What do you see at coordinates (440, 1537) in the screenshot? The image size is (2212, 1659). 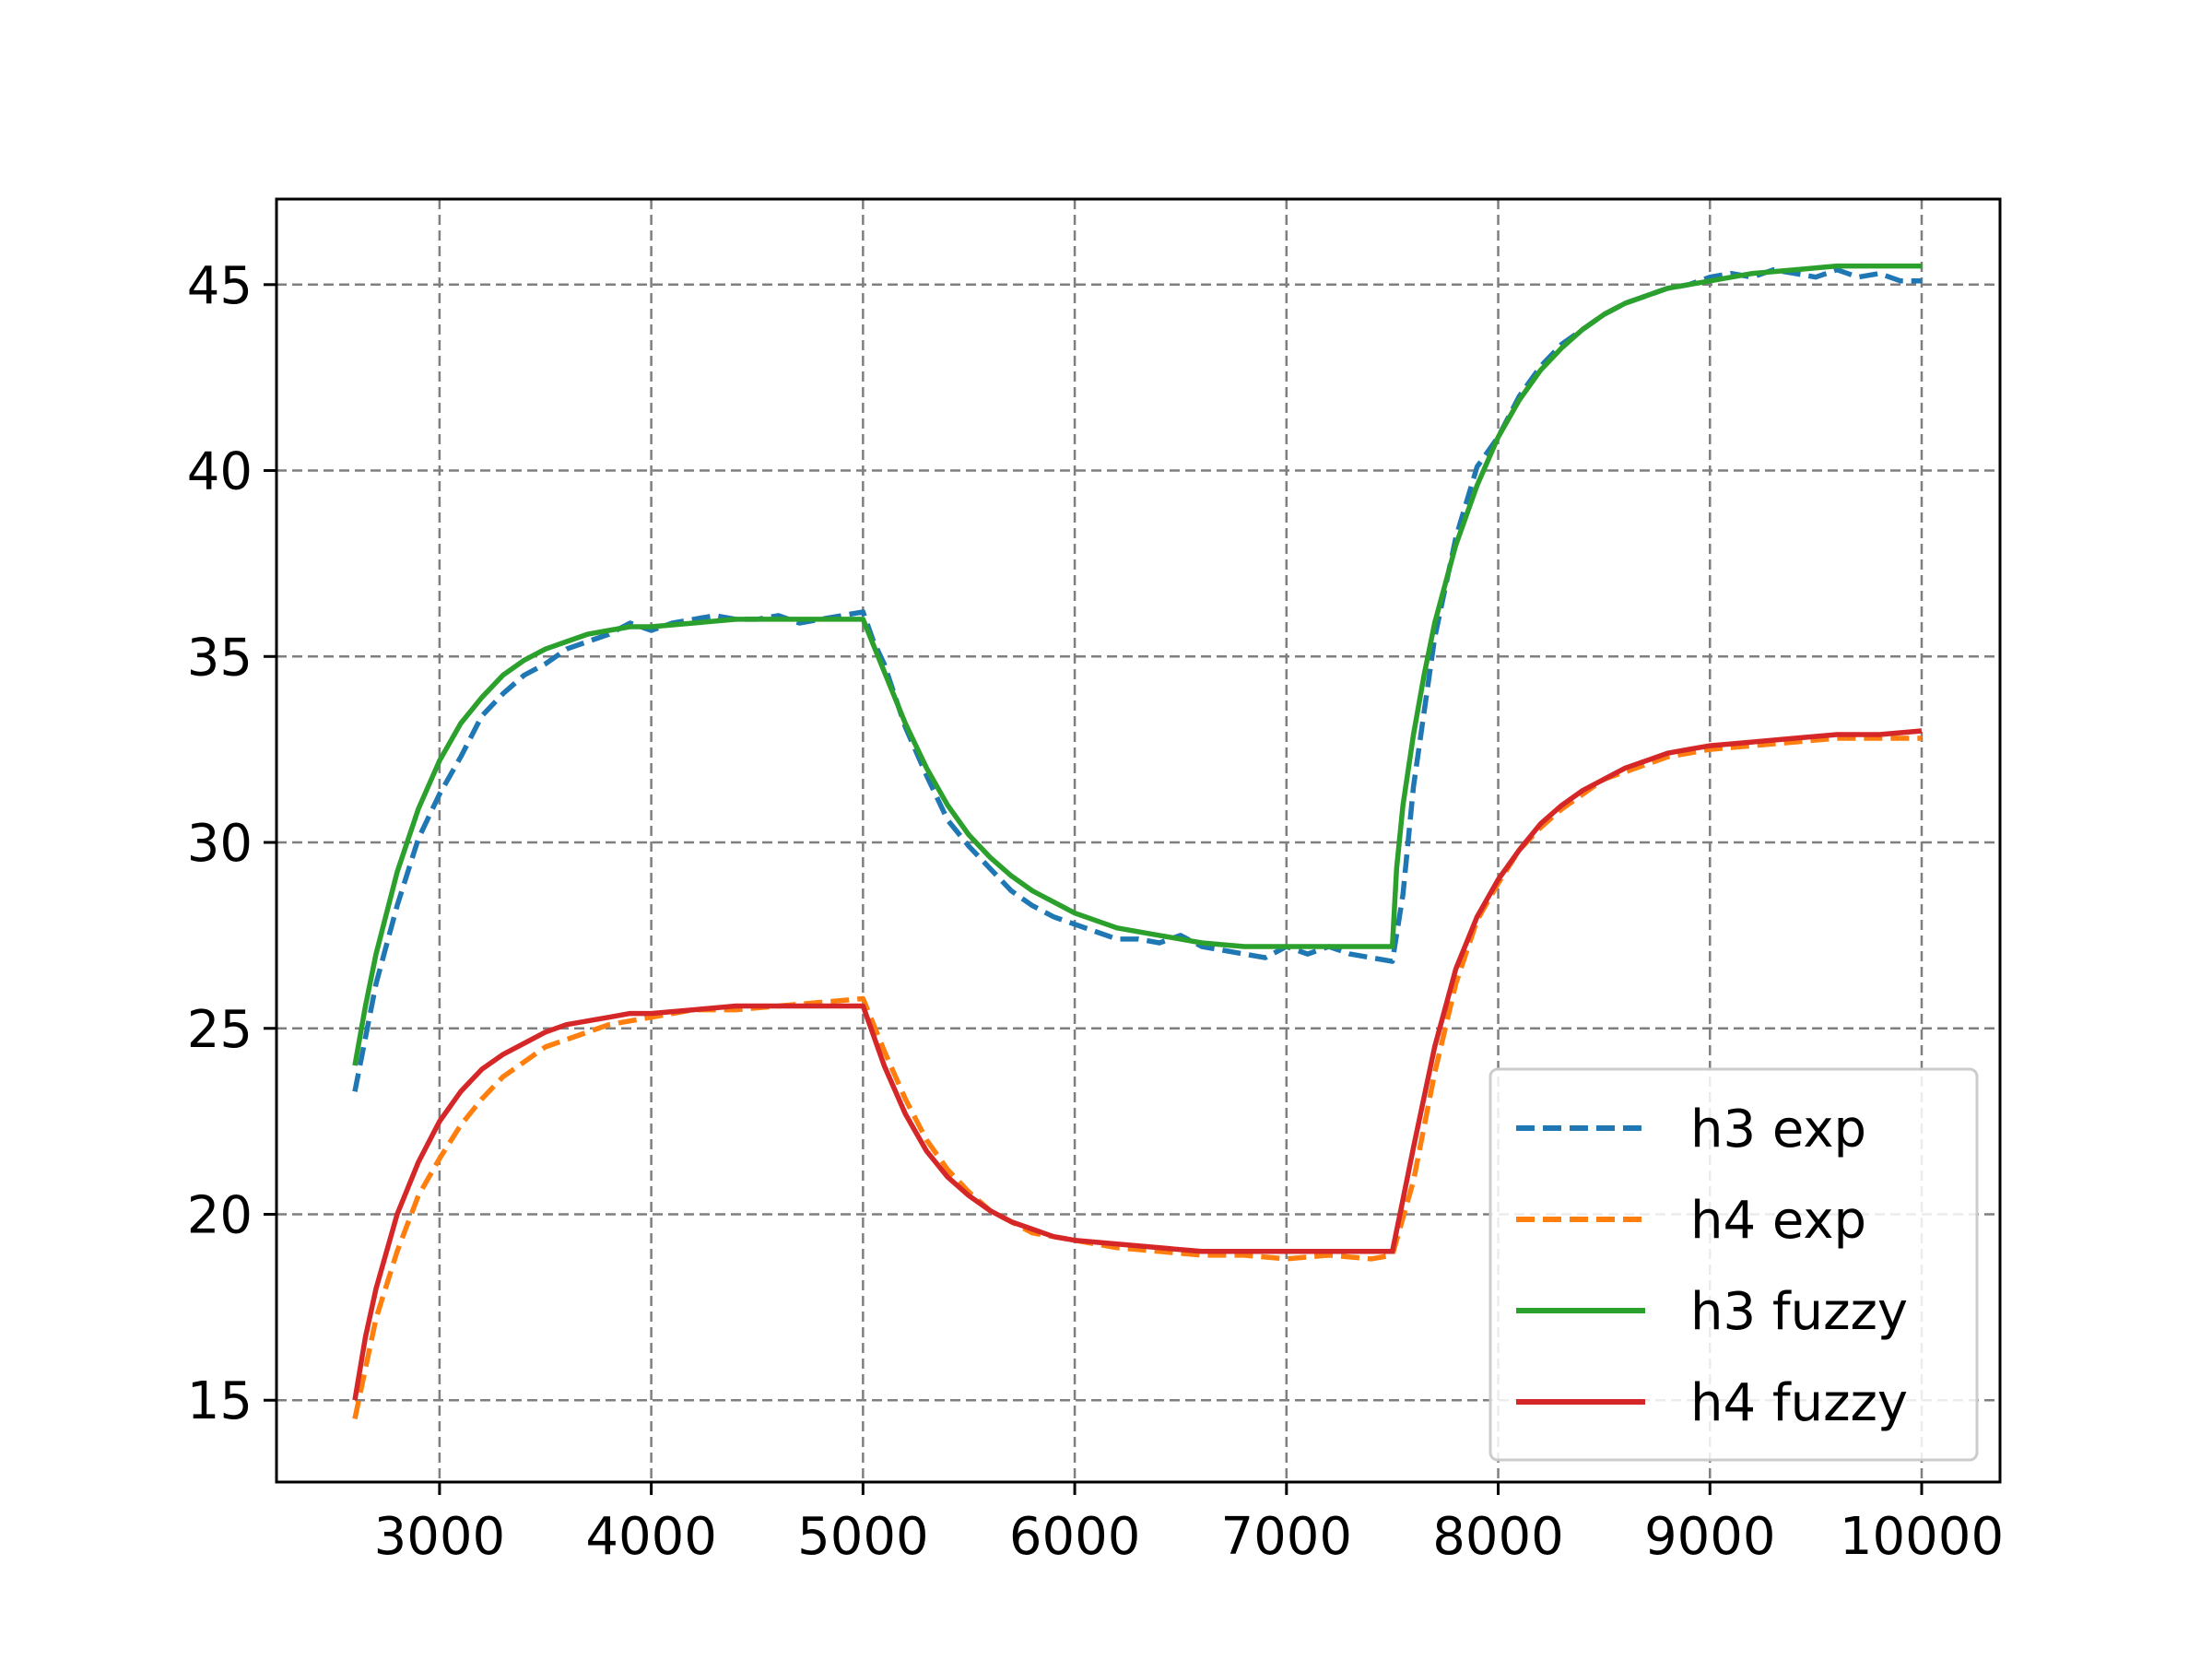 I see `x-tick-label: 3000` at bounding box center [440, 1537].